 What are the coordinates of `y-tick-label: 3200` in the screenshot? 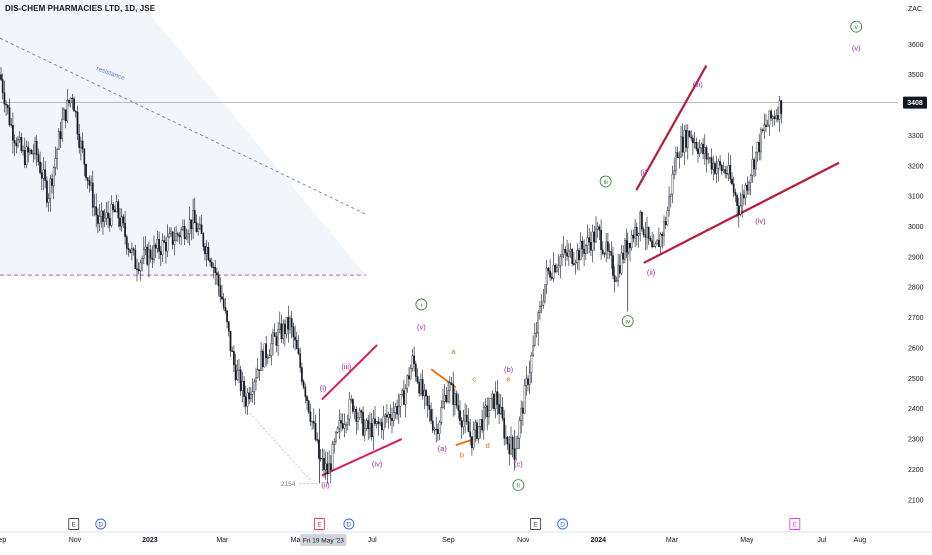 It's located at (916, 166).